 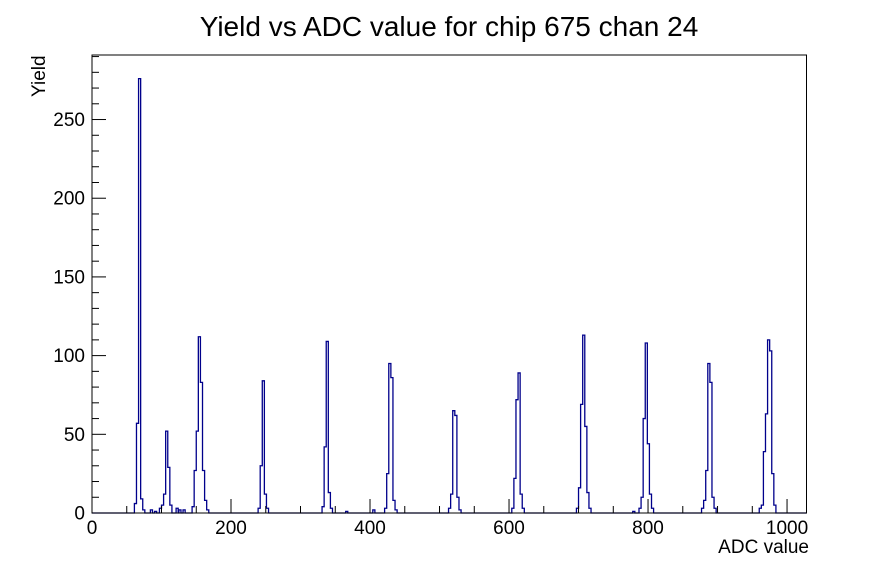 What do you see at coordinates (79, 514) in the screenshot?
I see `y-tick-label: 0` at bounding box center [79, 514].